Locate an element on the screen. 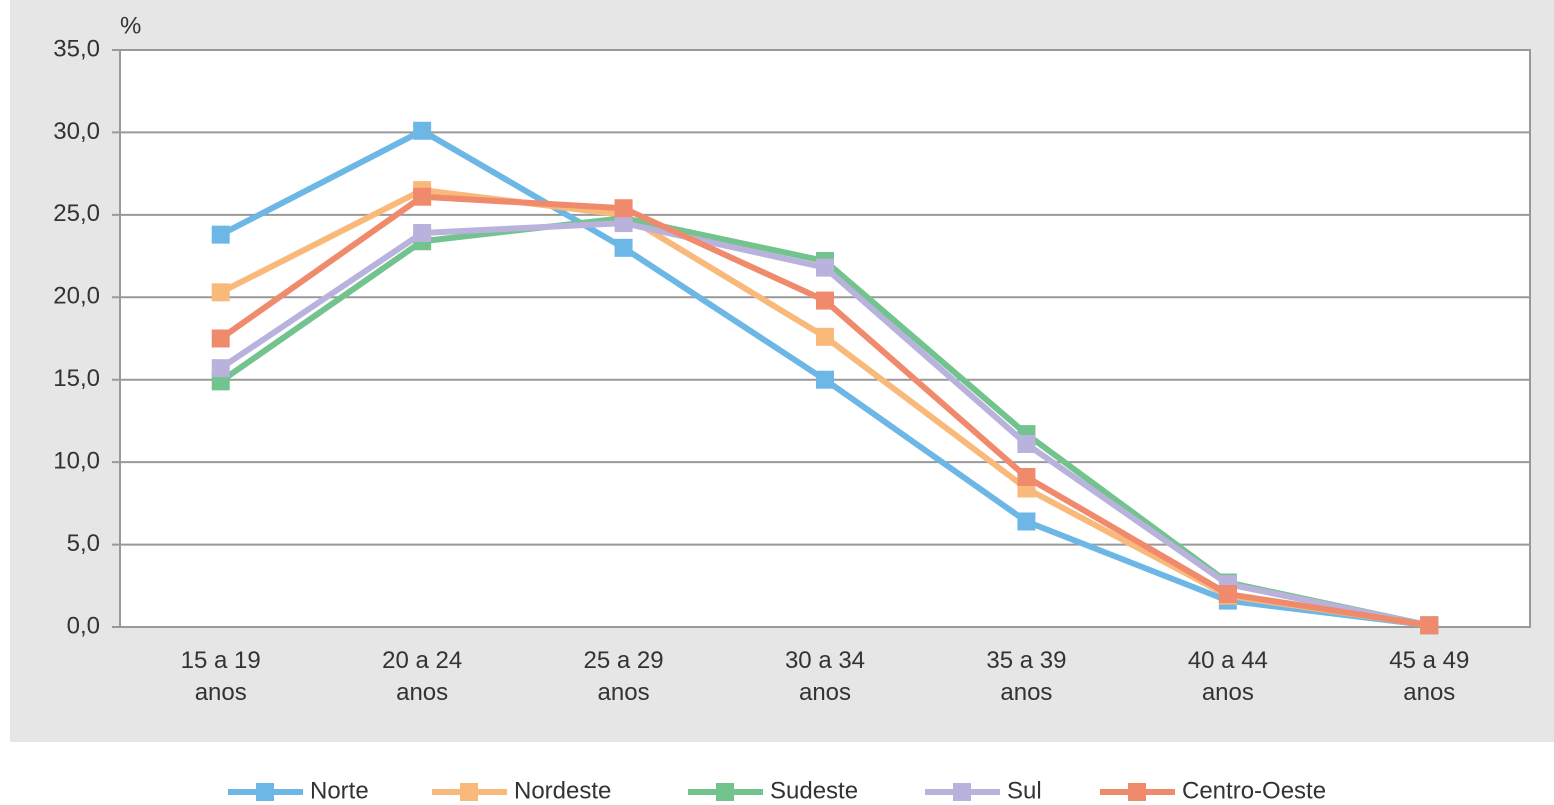 The height and width of the screenshot is (805, 1554). y-tick-label: 15,0 is located at coordinates (76, 378).